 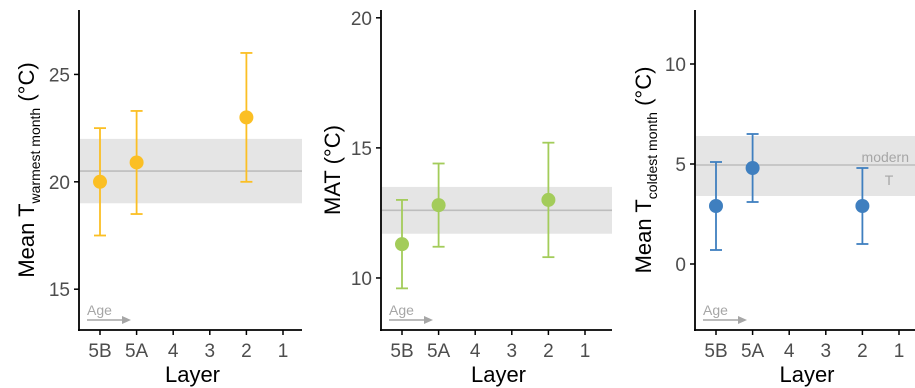 What do you see at coordinates (680, 265) in the screenshot?
I see `y-tick-label: 0` at bounding box center [680, 265].